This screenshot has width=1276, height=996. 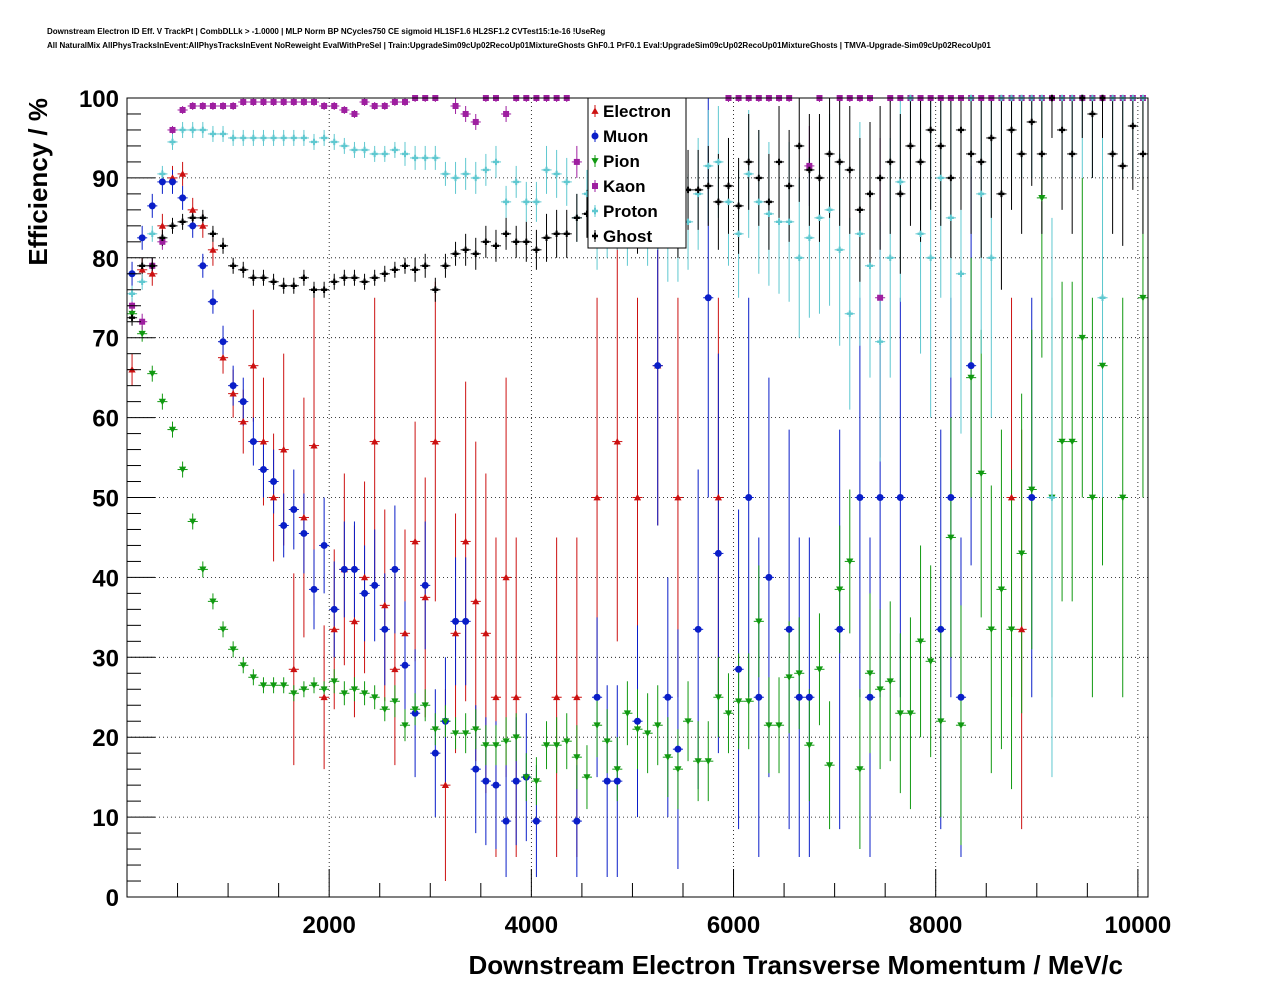 What do you see at coordinates (619, 136) in the screenshot?
I see `legend-entry-muon: Muon` at bounding box center [619, 136].